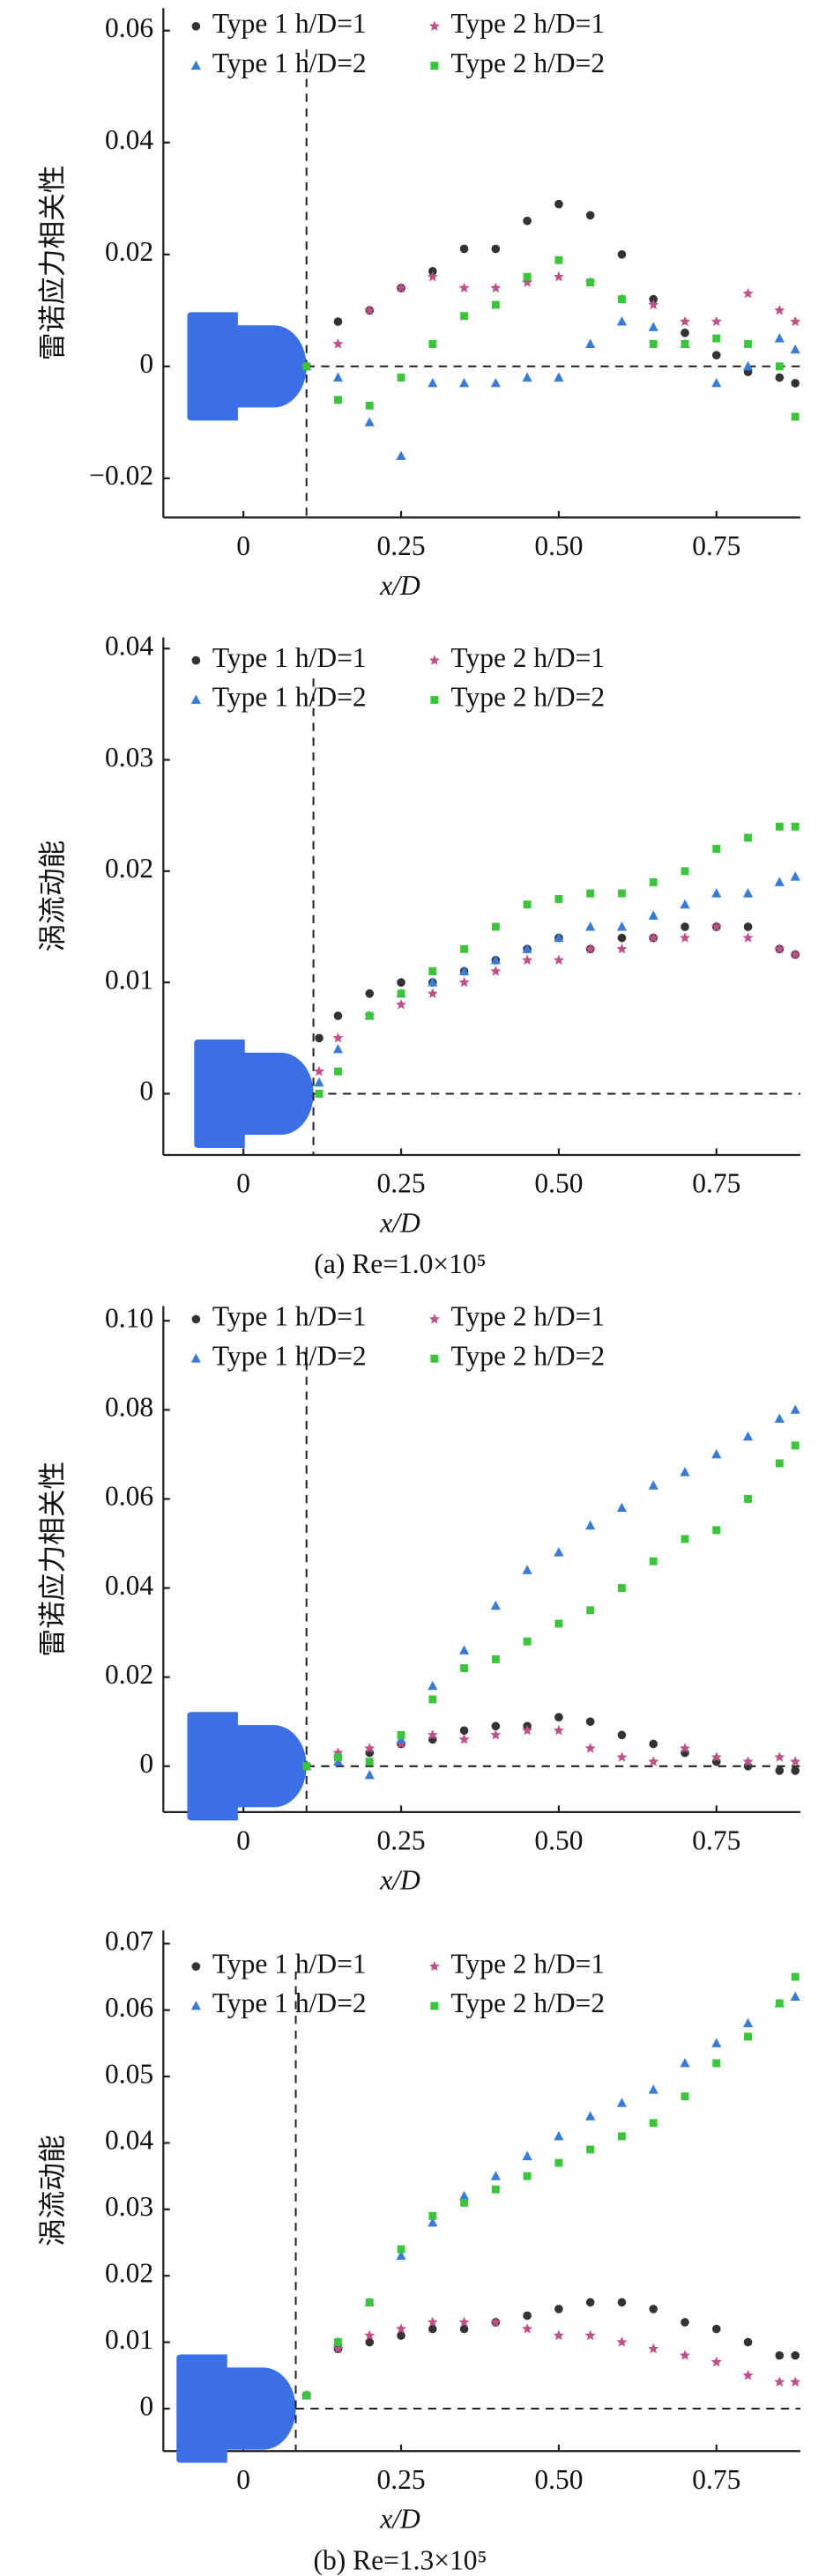 This screenshot has height=2576, width=833. Describe the element at coordinates (129, 757) in the screenshot. I see `y-tick-label: 0.03` at that location.